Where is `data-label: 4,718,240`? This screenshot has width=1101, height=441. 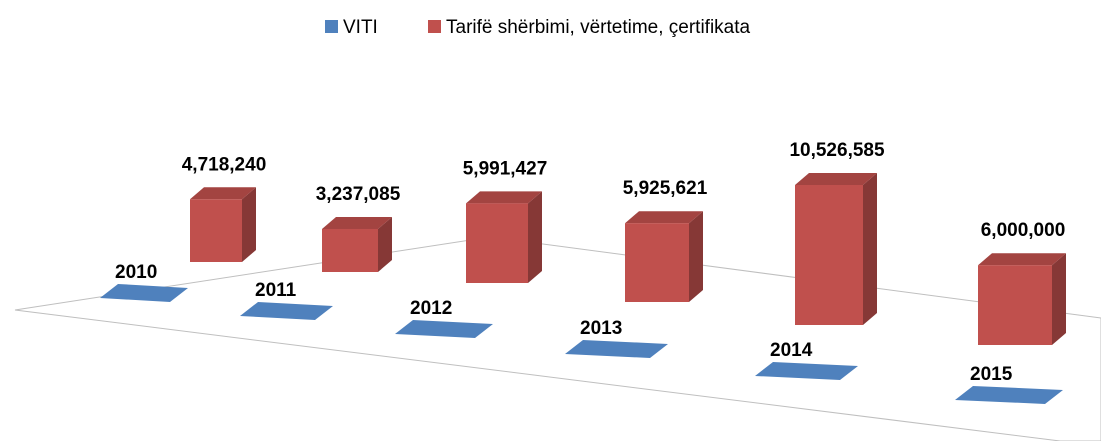 data-label: 4,718,240 is located at coordinates (224, 164).